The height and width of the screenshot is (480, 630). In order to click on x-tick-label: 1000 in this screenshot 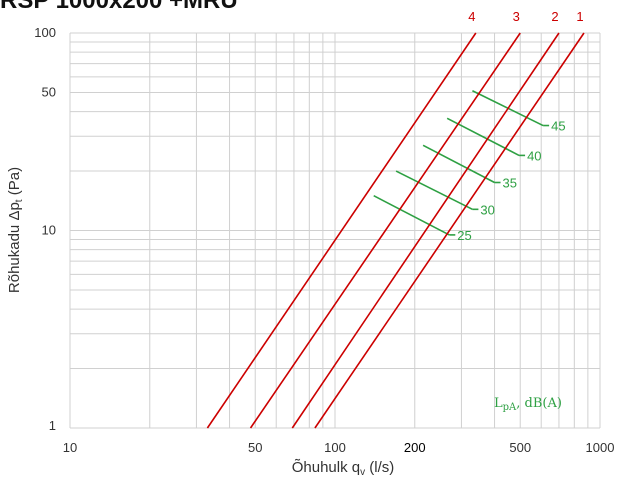, I will do `click(600, 447)`.